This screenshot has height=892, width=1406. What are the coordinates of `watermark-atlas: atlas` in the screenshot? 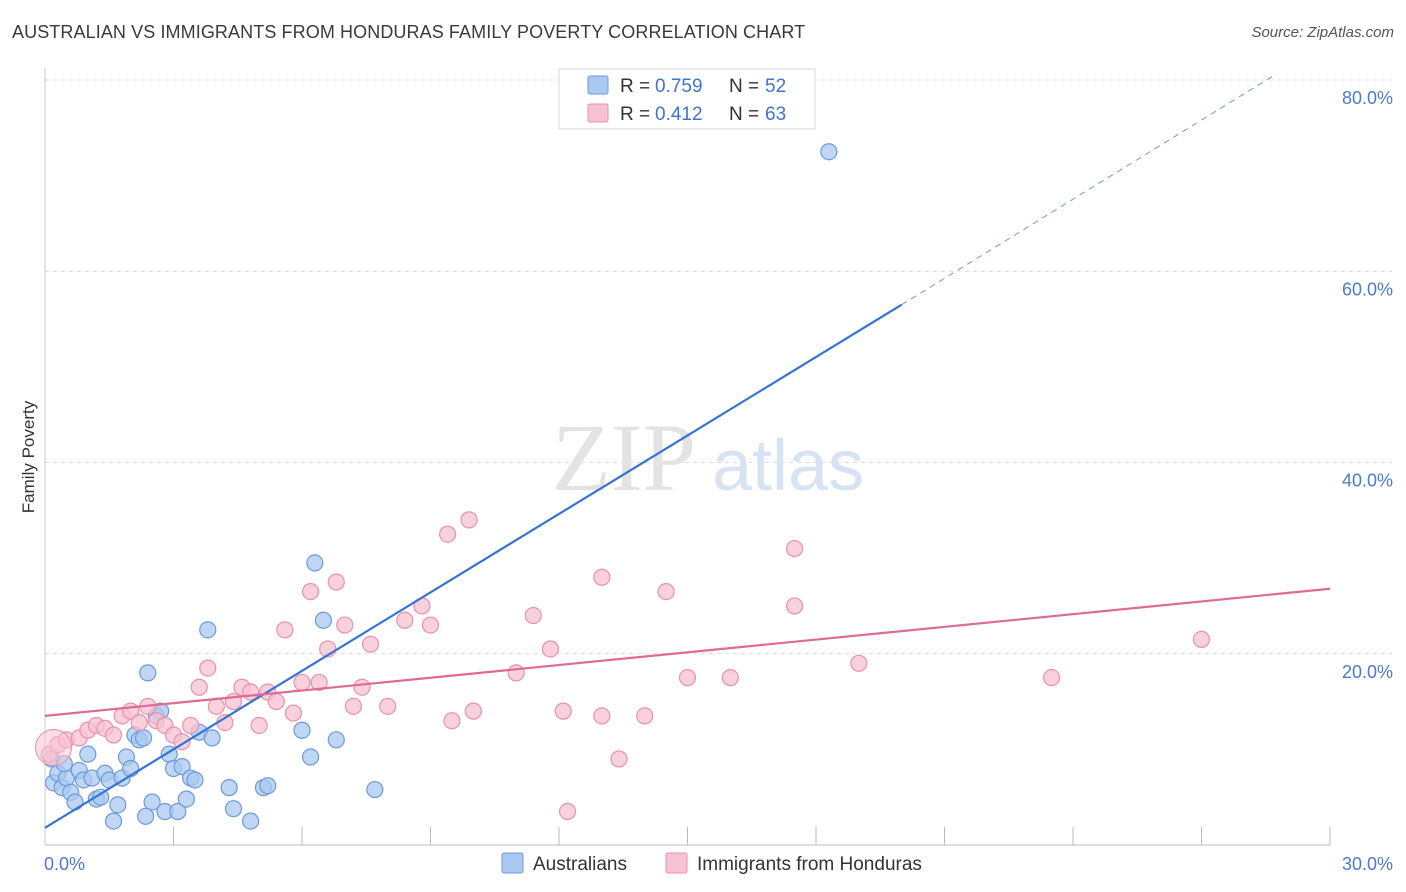 It's located at (788, 466).